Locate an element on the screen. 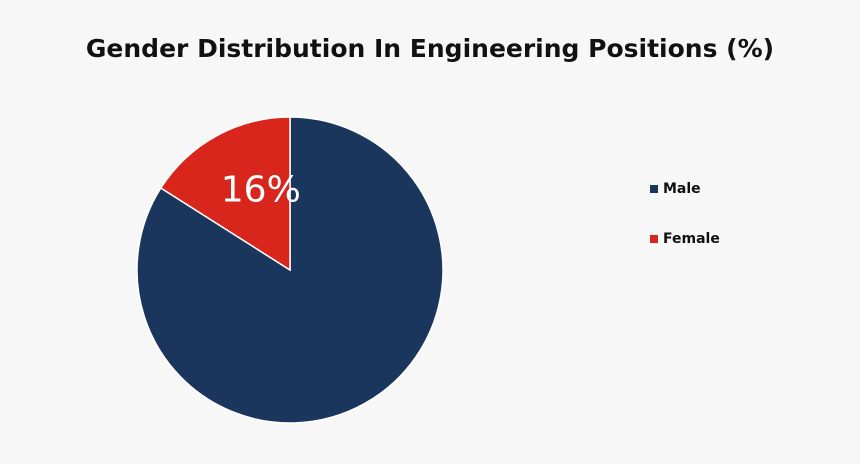 The image size is (860, 464). legend-label-male: Male is located at coordinates (682, 189).